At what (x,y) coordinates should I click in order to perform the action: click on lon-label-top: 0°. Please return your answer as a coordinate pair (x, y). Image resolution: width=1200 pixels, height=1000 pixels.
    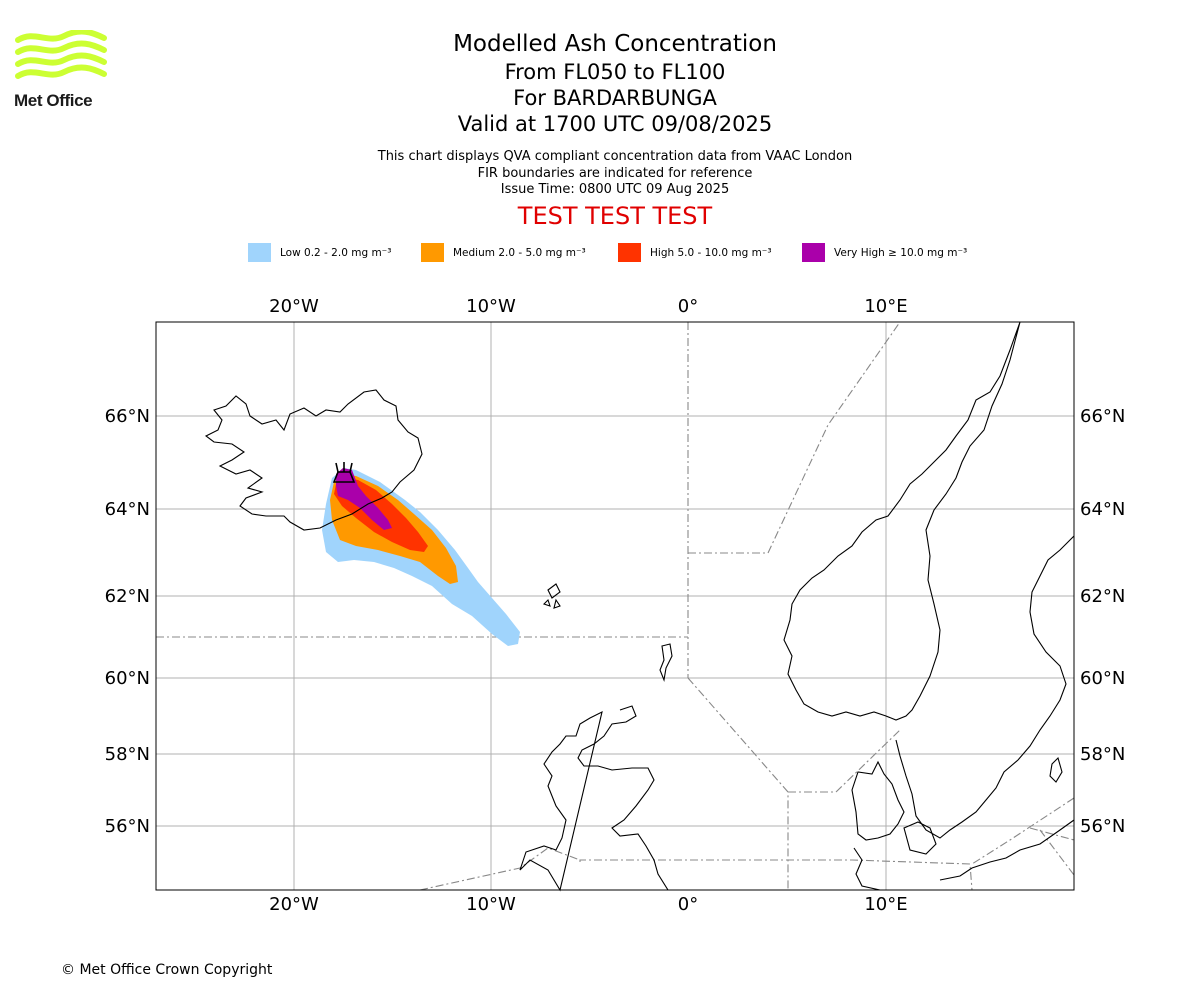
    Looking at the image, I should click on (688, 306).